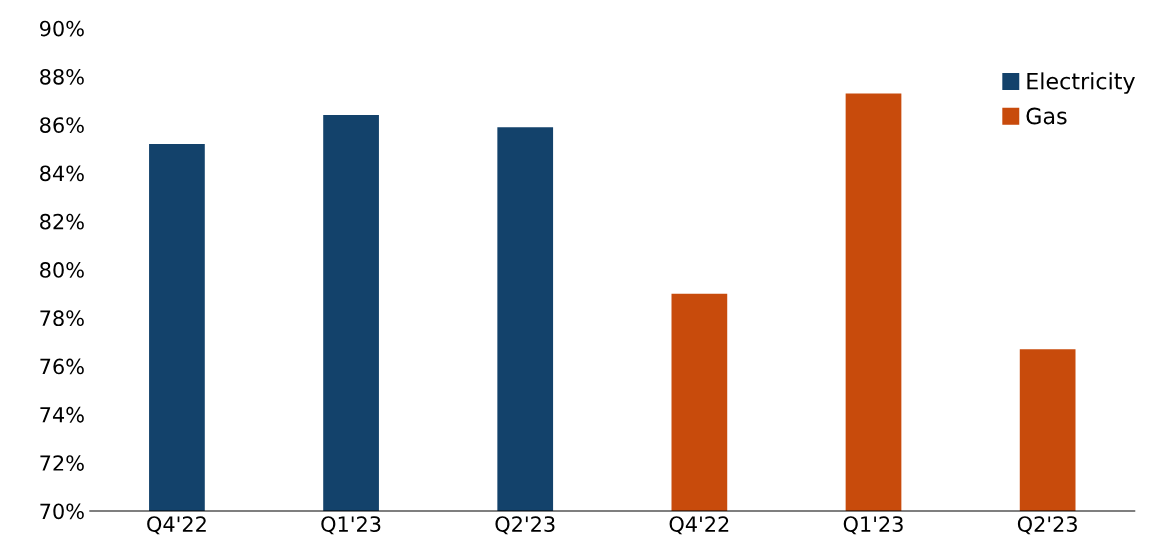 The height and width of the screenshot is (553, 1152). Describe the element at coordinates (62, 414) in the screenshot. I see `y-tick-label: 74%` at that location.